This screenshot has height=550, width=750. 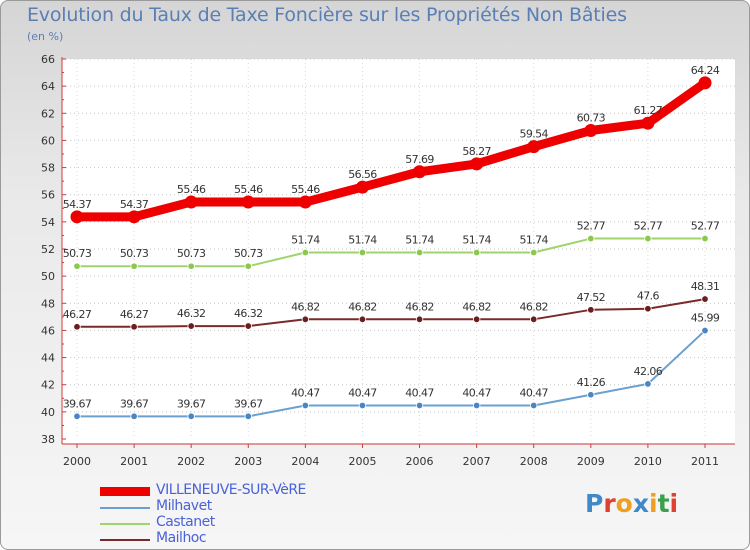 What do you see at coordinates (362, 461) in the screenshot?
I see `x-tick-label: 2005` at bounding box center [362, 461].